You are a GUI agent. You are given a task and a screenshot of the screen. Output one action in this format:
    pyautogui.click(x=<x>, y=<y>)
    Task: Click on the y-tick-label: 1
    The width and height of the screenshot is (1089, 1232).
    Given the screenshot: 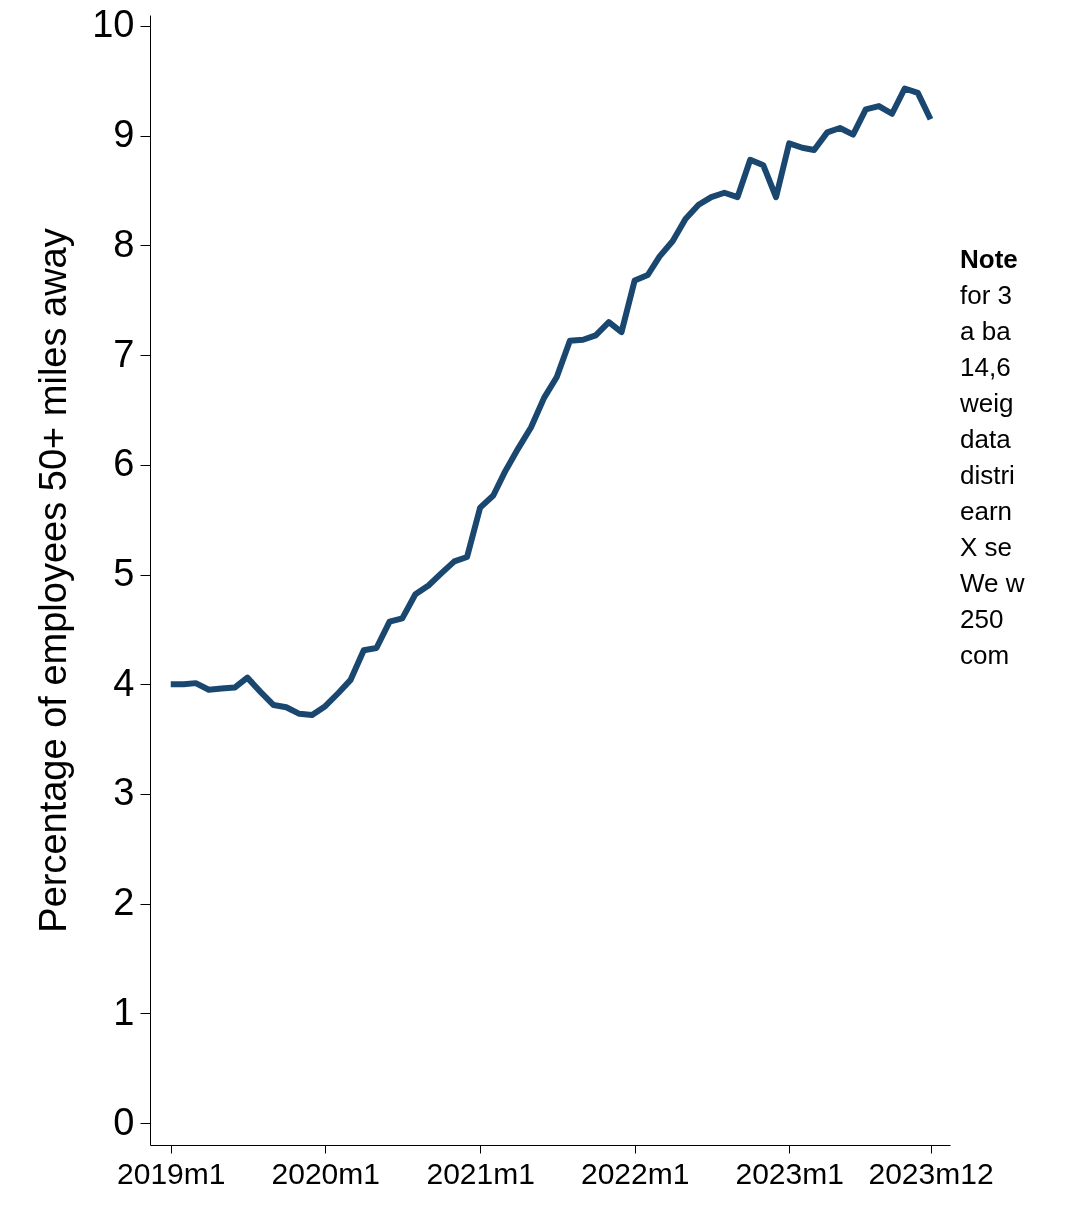 What is the action you would take?
    pyautogui.click(x=124, y=1011)
    